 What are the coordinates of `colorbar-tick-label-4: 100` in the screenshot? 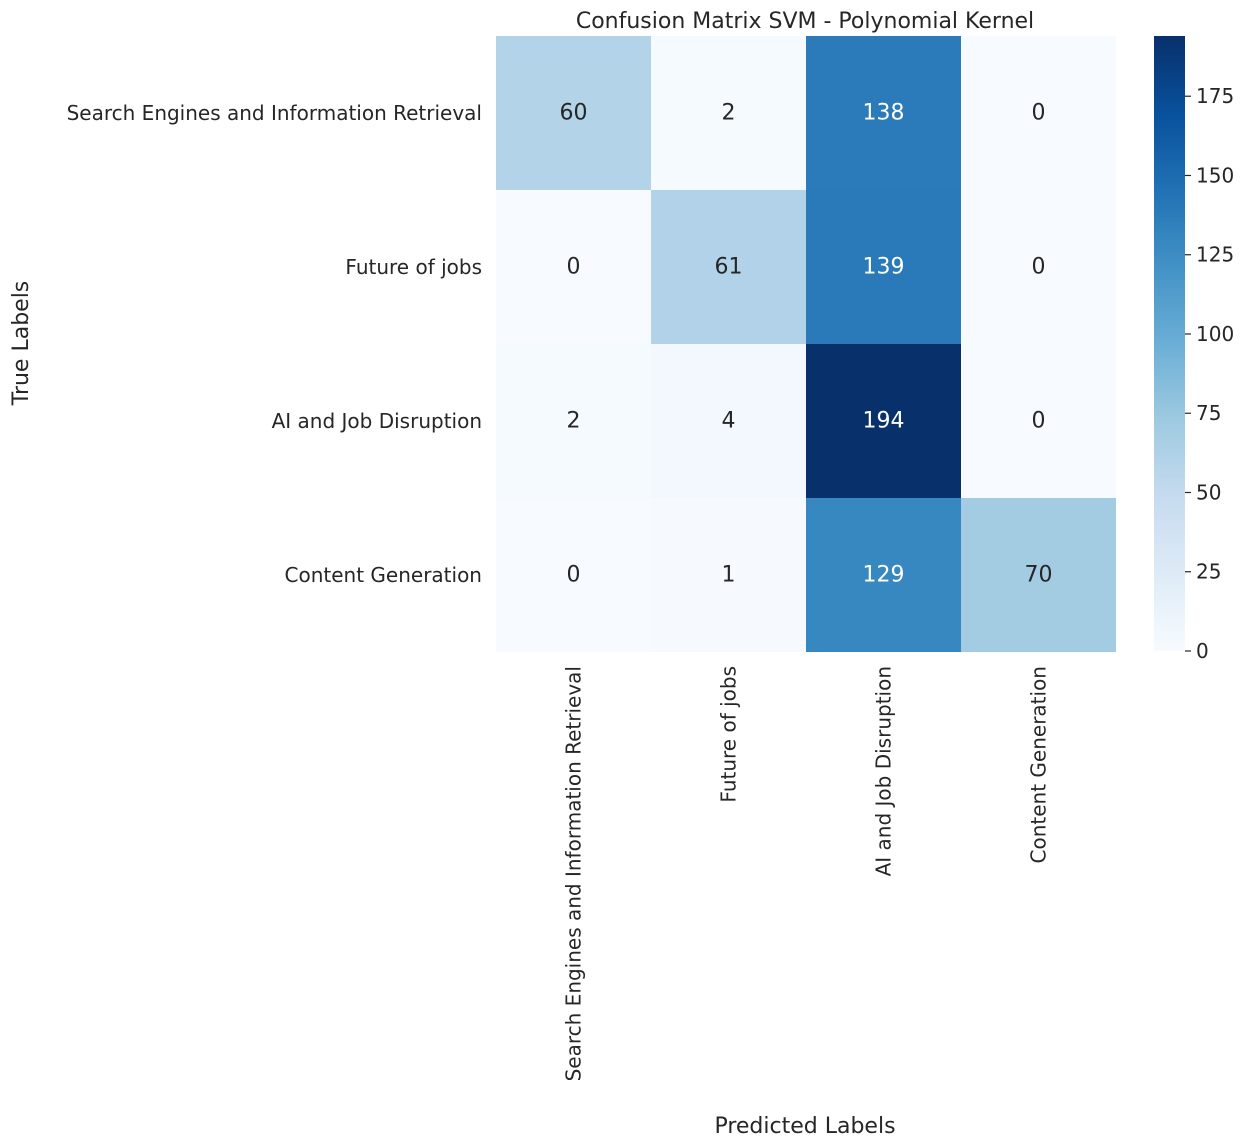 It's located at (1215, 334).